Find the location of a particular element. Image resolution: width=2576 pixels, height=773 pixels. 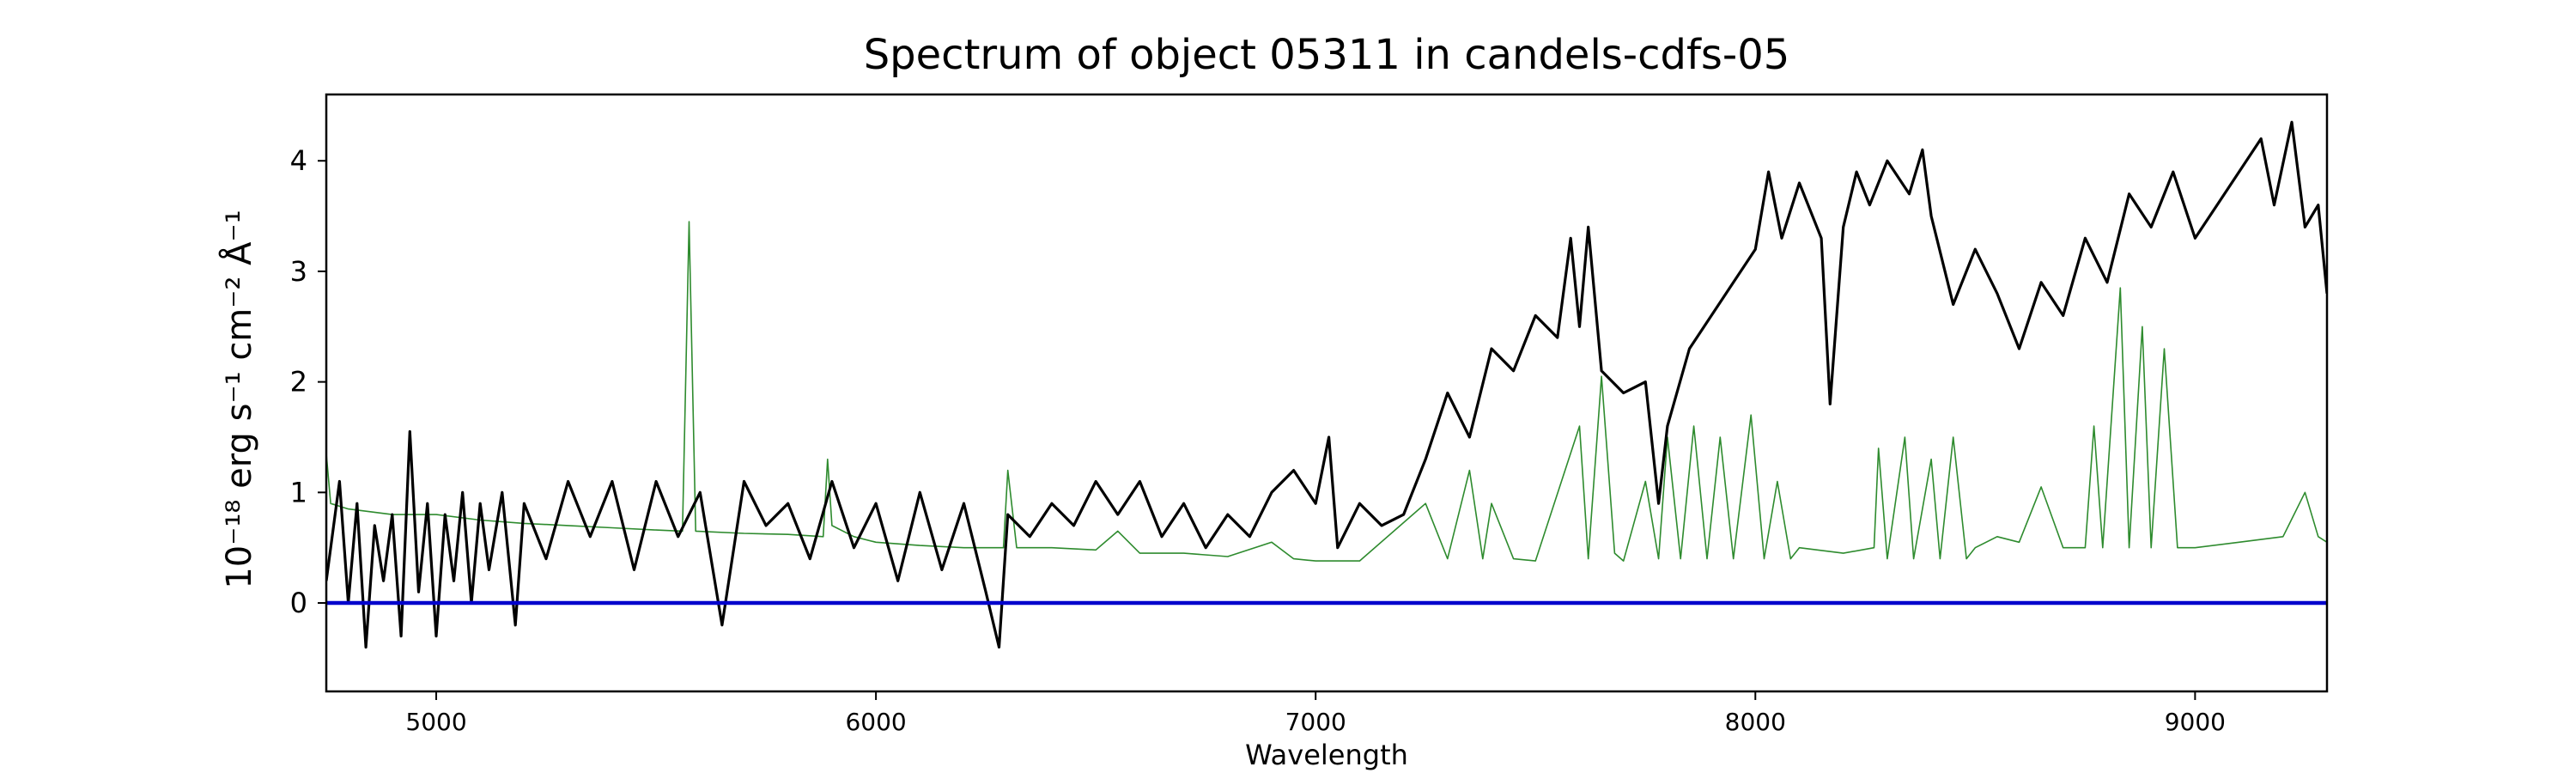

x-tick-label: 7000 is located at coordinates (1316, 722).